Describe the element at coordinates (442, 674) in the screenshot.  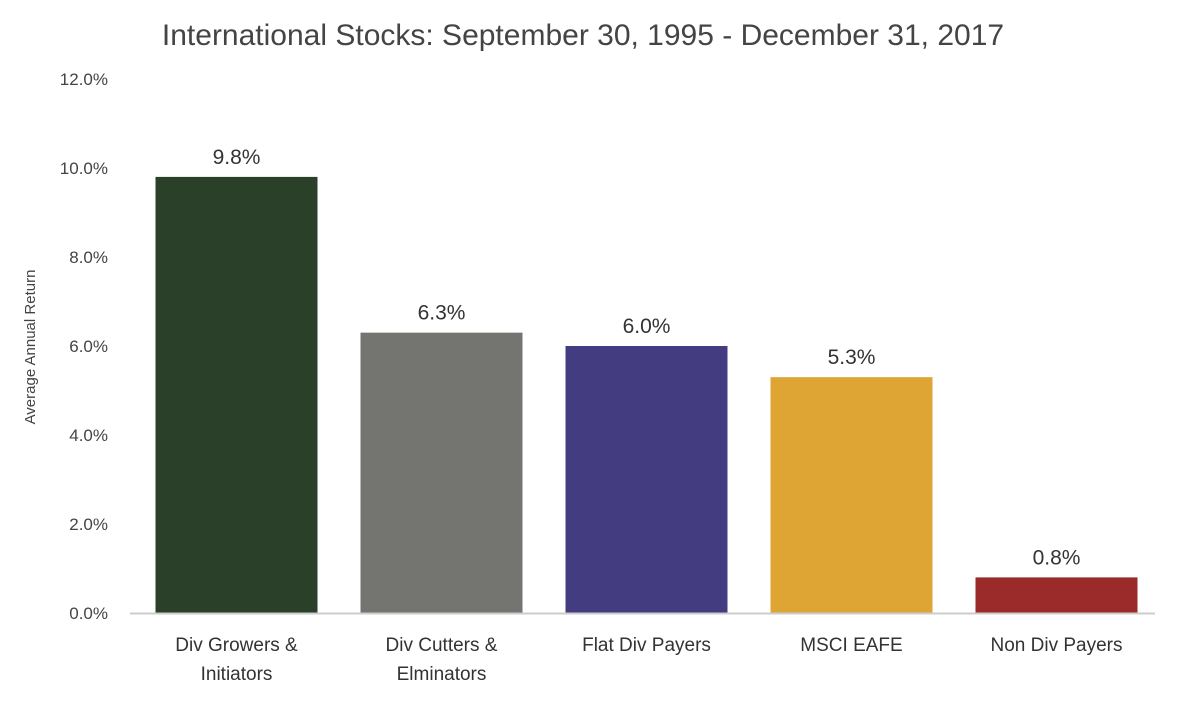
I see `x-tick-label: Elminators` at that location.